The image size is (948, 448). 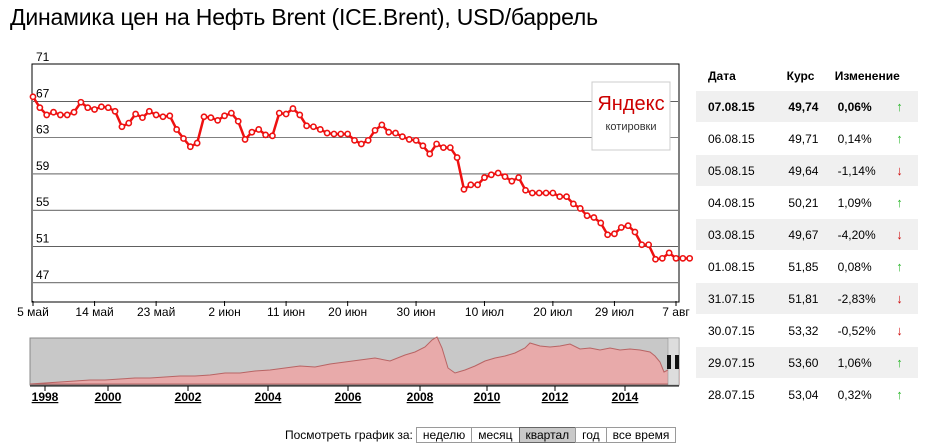 I want to click on rate-row: 31.07.15 51,81 -2,83% ↓, so click(x=807, y=298).